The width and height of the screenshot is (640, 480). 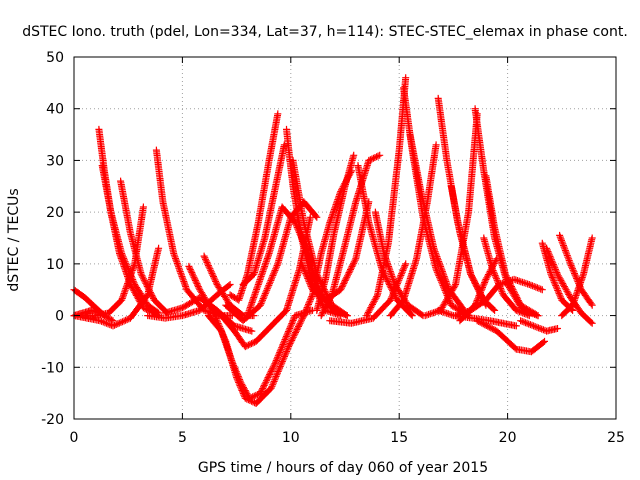 I want to click on y-tick-label: 0, so click(x=59, y=317).